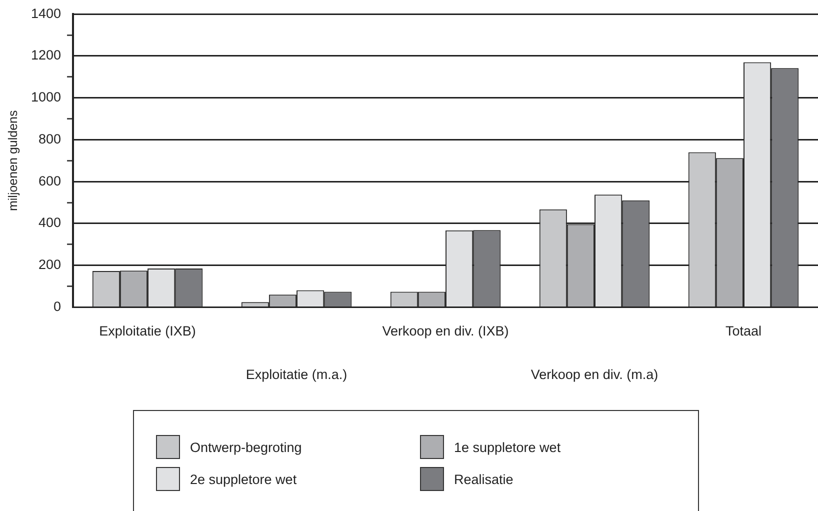 The width and height of the screenshot is (818, 511). Describe the element at coordinates (297, 374) in the screenshot. I see `x-tick-label: Exploitatie (m.a.)` at that location.